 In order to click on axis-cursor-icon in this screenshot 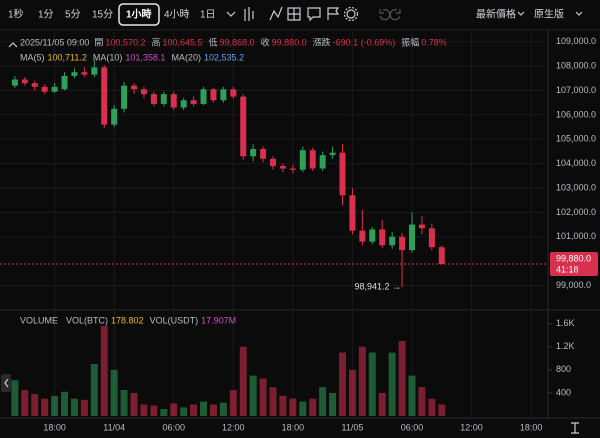, I will do `click(575, 428)`.